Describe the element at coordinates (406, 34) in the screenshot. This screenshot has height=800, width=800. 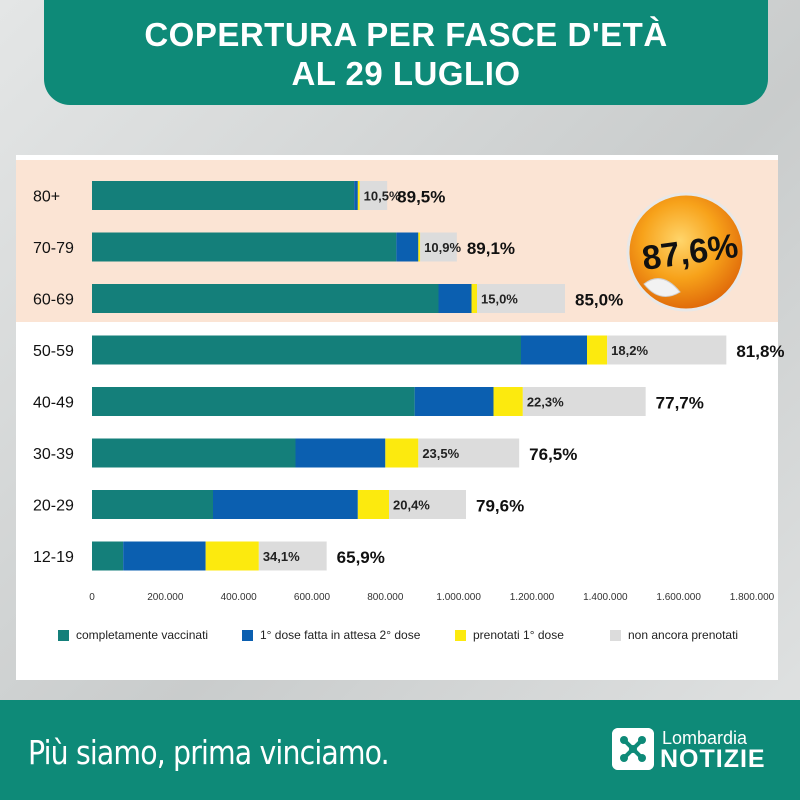
I see `title-line-1: COPERTURA PER FASCE D'ETÀ` at that location.